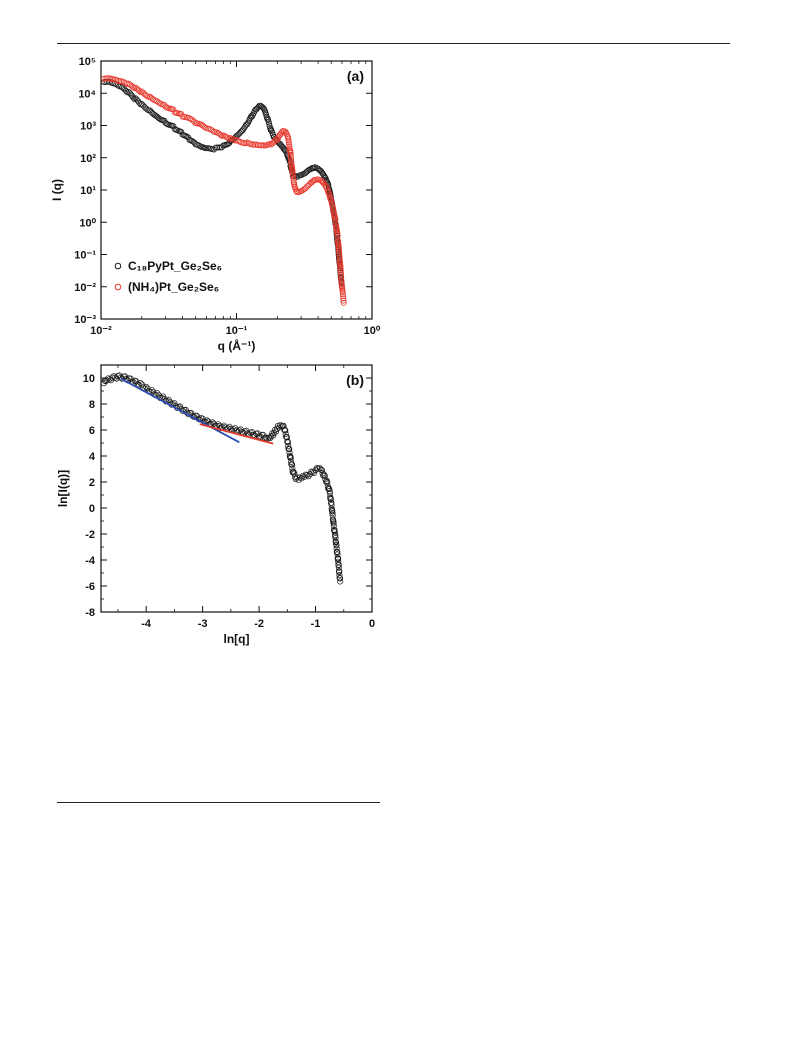  I want to click on series-lnI, so click(222, 478).